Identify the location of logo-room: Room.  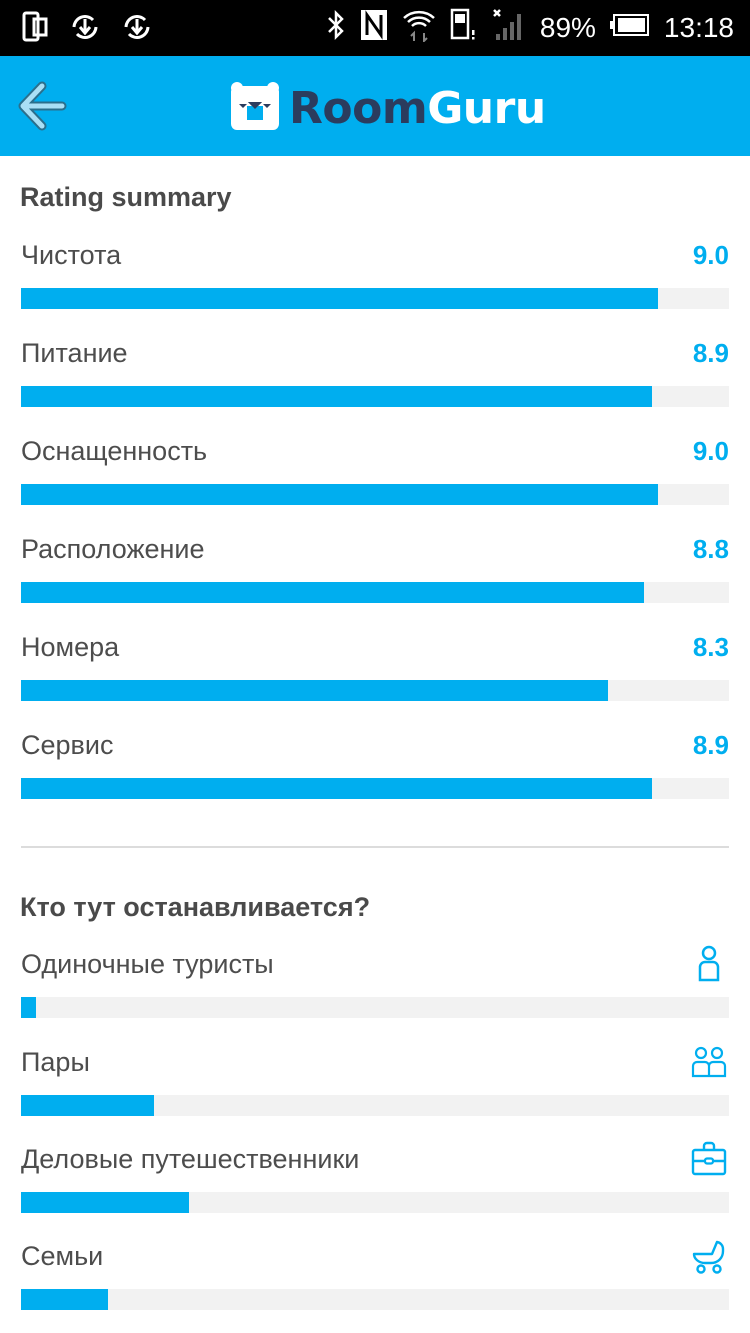
(358, 108).